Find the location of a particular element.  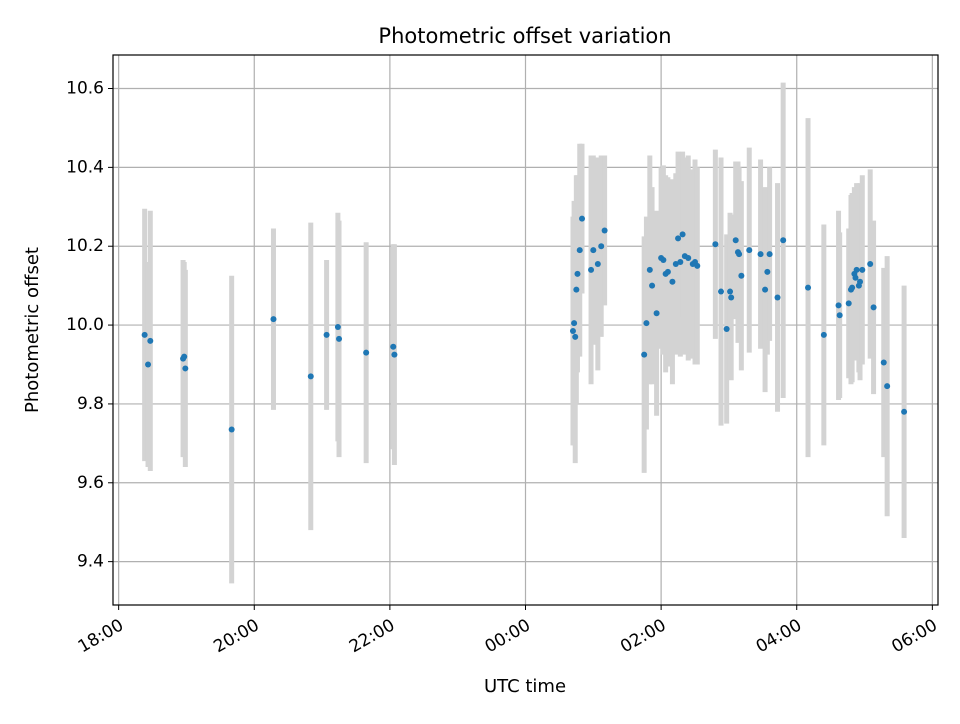

y-axis-ticks: 9.4 9.6 9.8 10.0 10.2 10.4 10.6 is located at coordinates (89, 325).